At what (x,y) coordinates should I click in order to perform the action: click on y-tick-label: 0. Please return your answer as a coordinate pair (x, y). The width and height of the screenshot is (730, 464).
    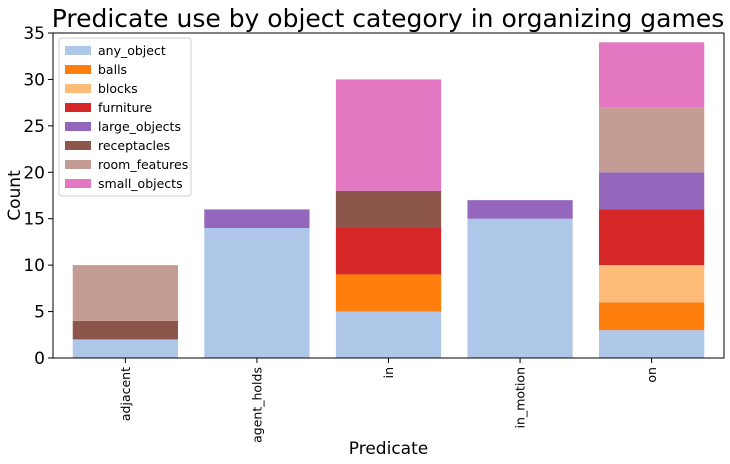
    Looking at the image, I should click on (39, 359).